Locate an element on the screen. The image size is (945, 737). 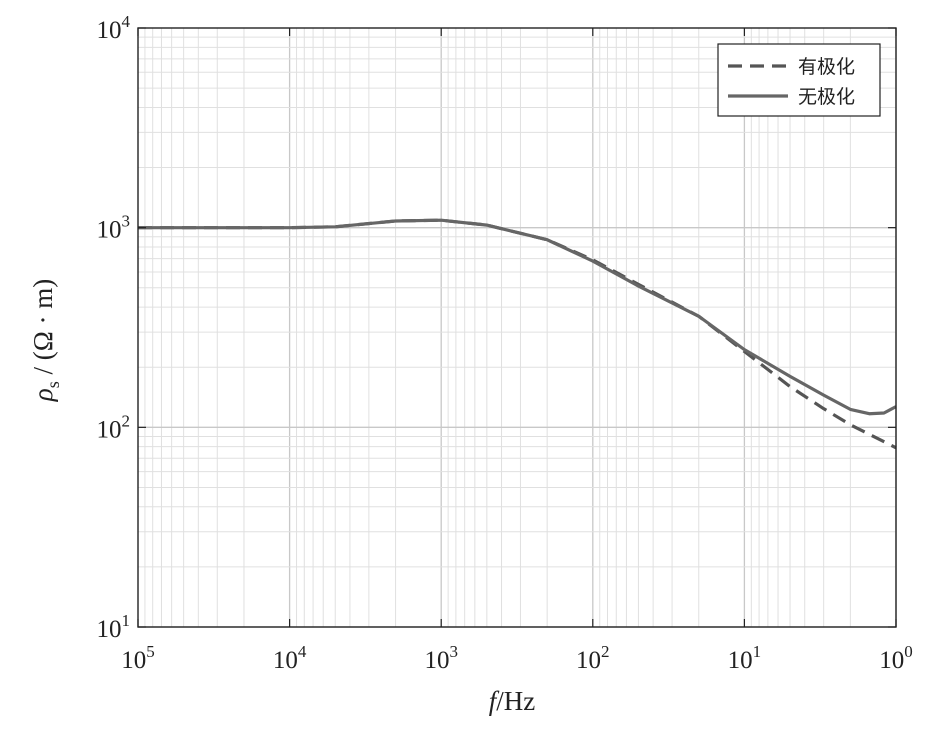
x-tick-label: 10⁰ is located at coordinates (896, 658).